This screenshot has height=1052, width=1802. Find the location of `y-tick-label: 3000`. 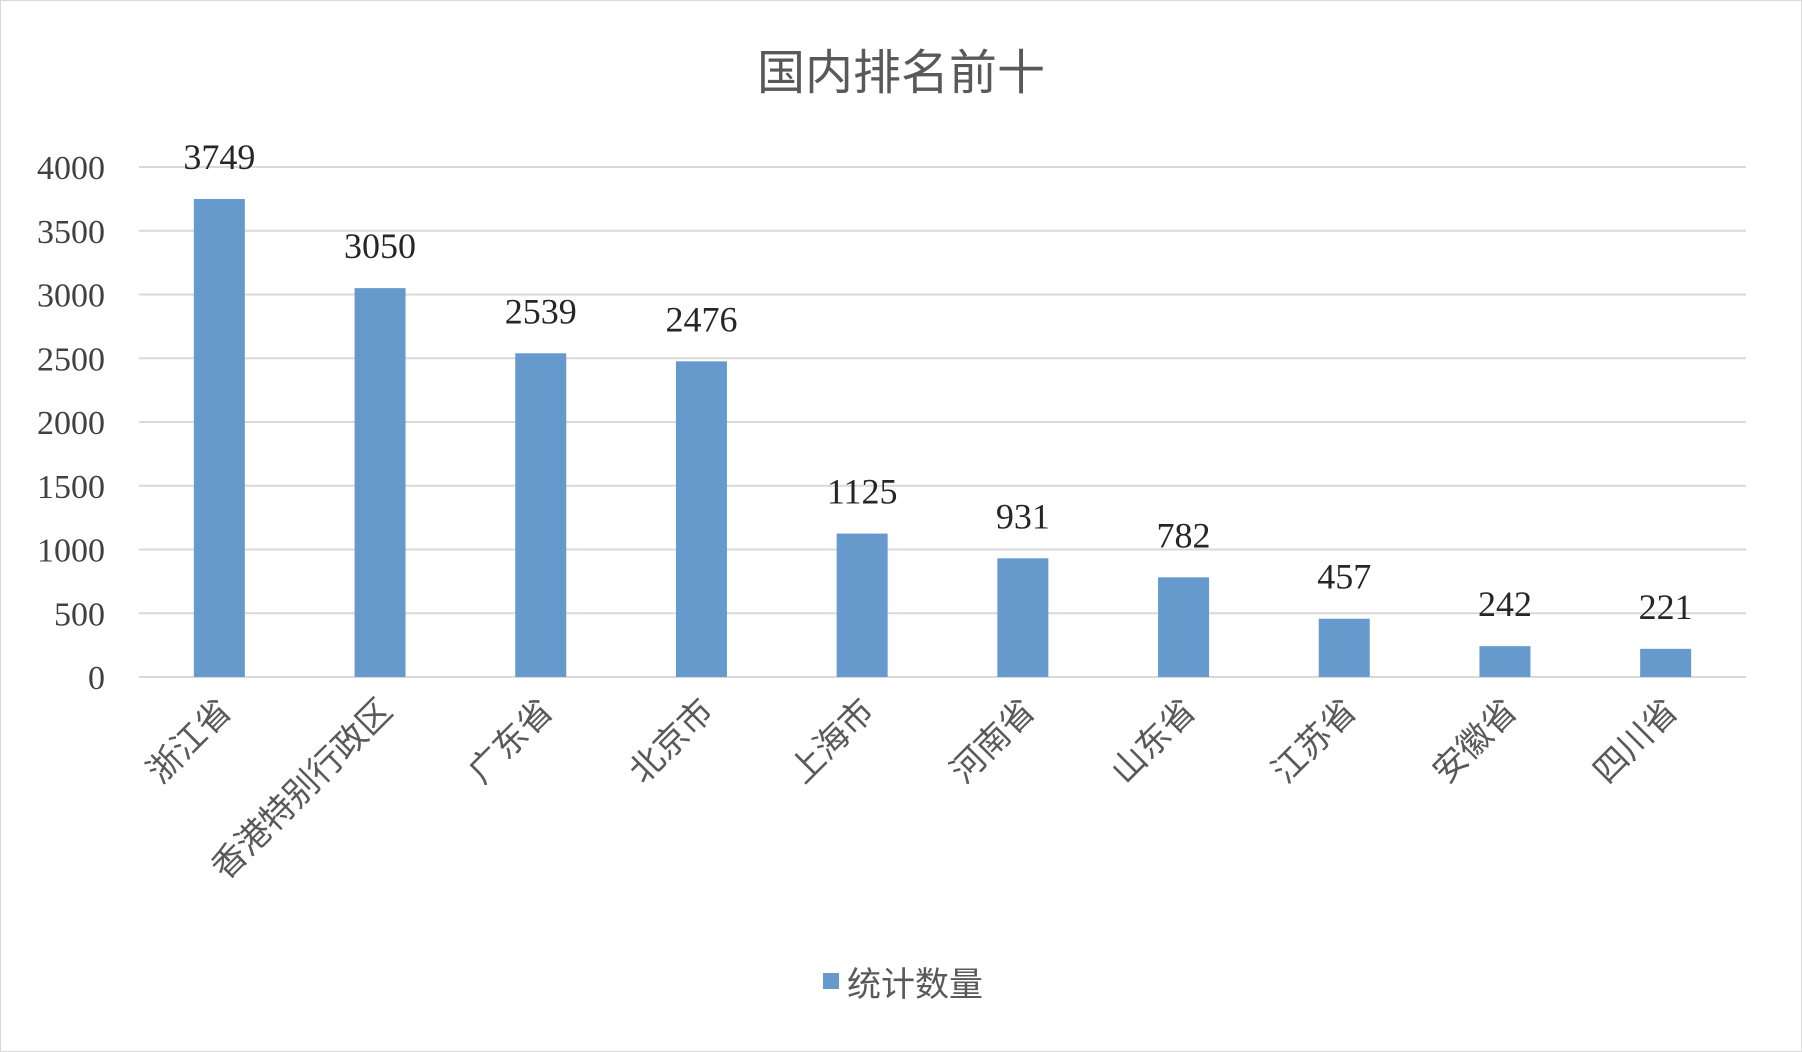

y-tick-label: 3000 is located at coordinates (71, 296).